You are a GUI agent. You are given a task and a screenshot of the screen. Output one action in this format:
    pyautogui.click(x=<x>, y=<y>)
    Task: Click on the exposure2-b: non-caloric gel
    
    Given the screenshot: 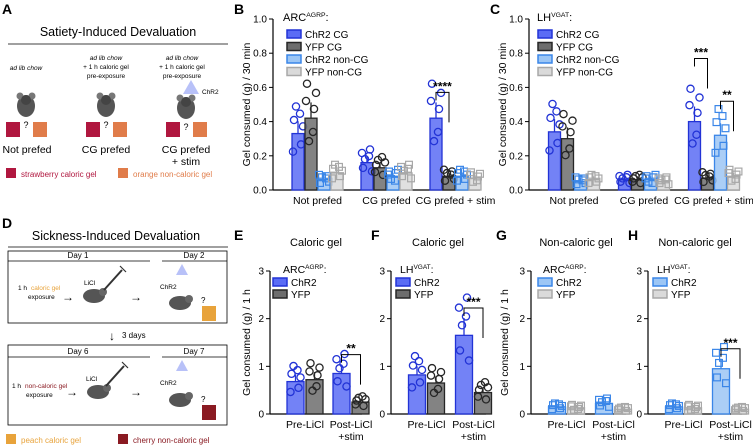 What is the action you would take?
    pyautogui.click(x=46, y=386)
    